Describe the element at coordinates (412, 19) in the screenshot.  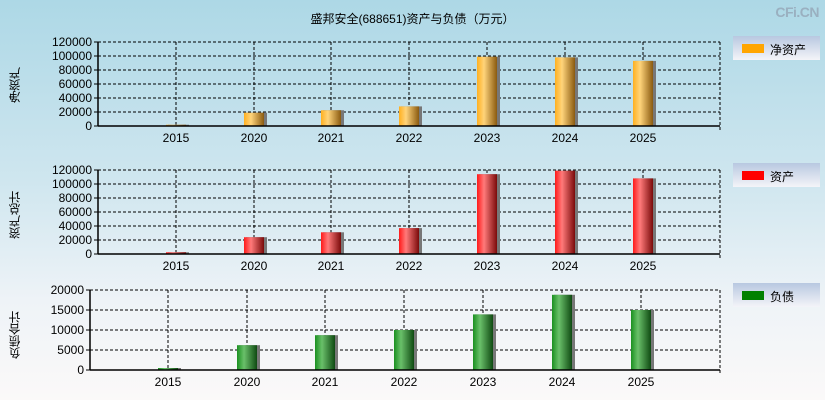
I see `chart-title: 盛邦安全(688651)资产与负债（万元）` at that location.